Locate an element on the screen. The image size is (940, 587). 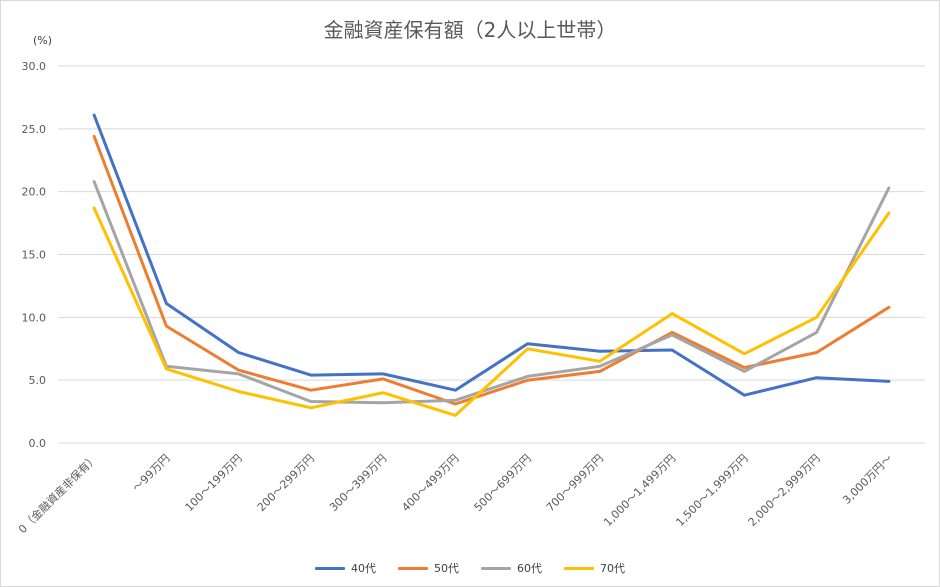
x-tick-label: 300～399万円 is located at coordinates (358, 483).